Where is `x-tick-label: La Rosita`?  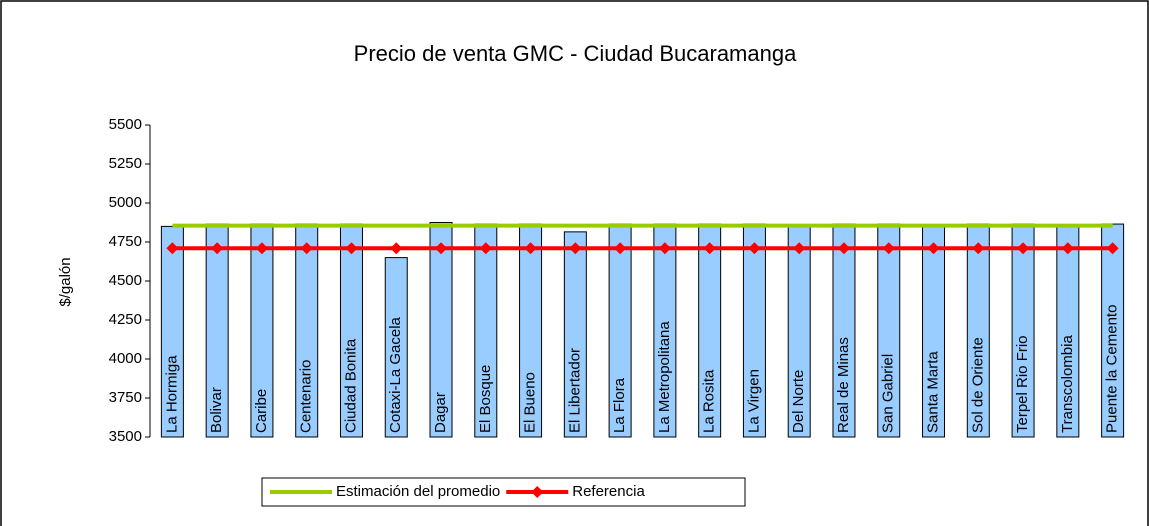 x-tick-label: La Rosita is located at coordinates (709, 401).